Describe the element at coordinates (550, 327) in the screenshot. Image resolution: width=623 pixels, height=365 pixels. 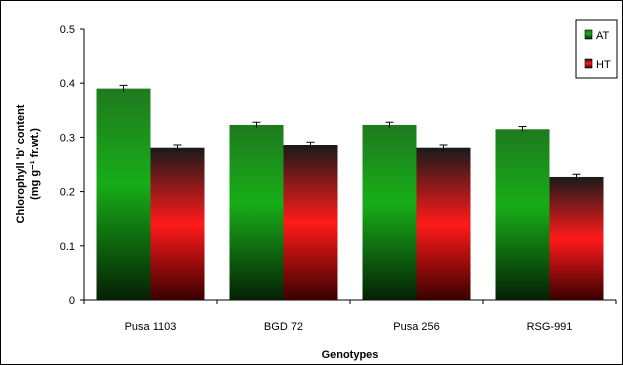
I see `x-category-label: RSG-991` at that location.